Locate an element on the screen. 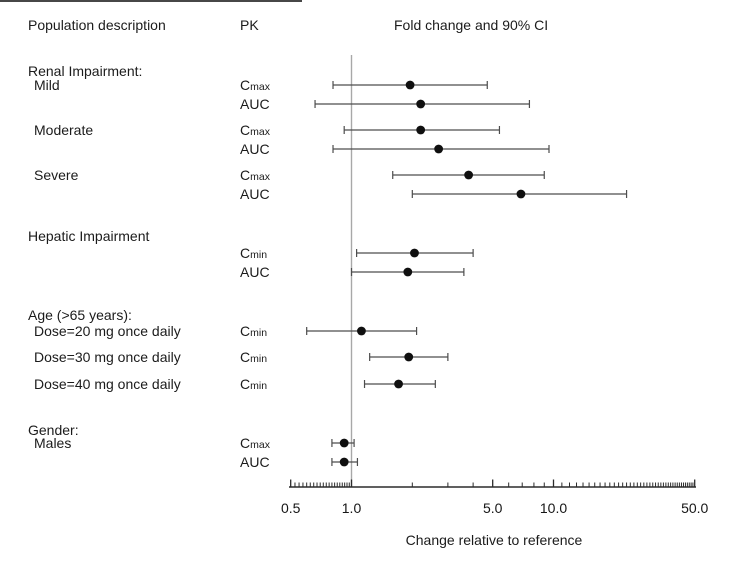  population-row-label: Dose=20 mg once daily is located at coordinates (107, 331).